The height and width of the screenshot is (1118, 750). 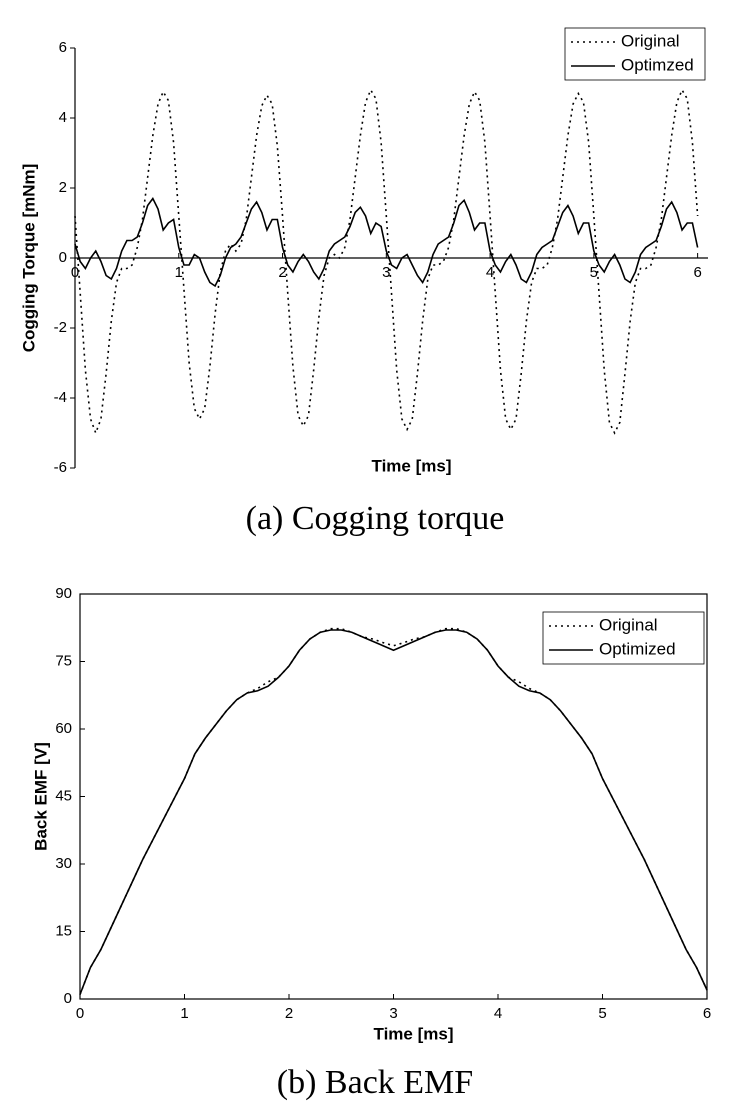 I want to click on y-tick-label: 6, so click(x=63, y=47).